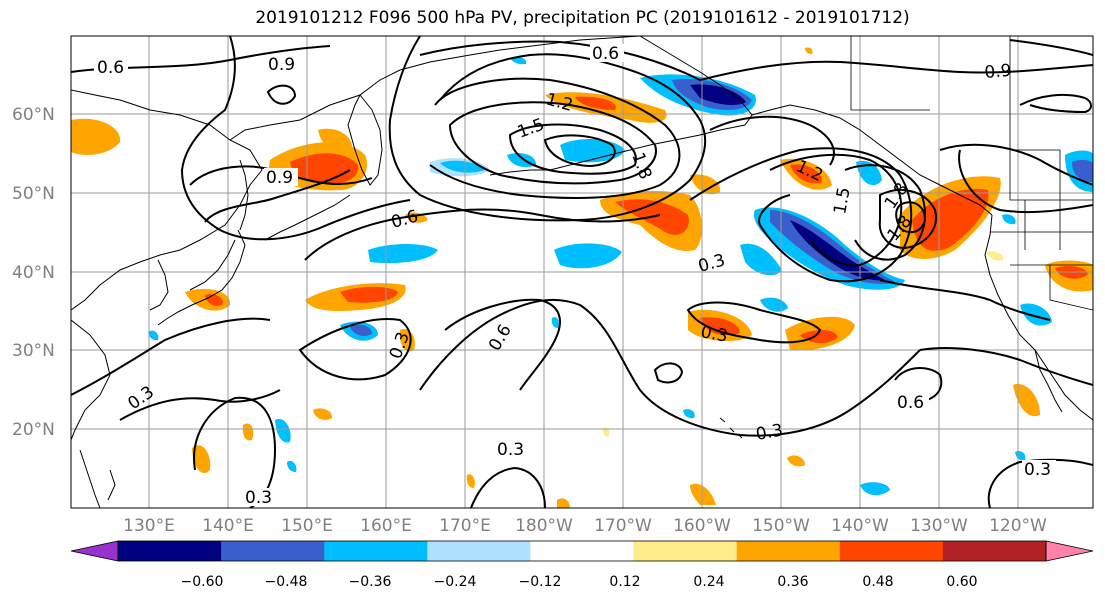 The image size is (1105, 601). I want to click on colorbar-outline, so click(582, 551).